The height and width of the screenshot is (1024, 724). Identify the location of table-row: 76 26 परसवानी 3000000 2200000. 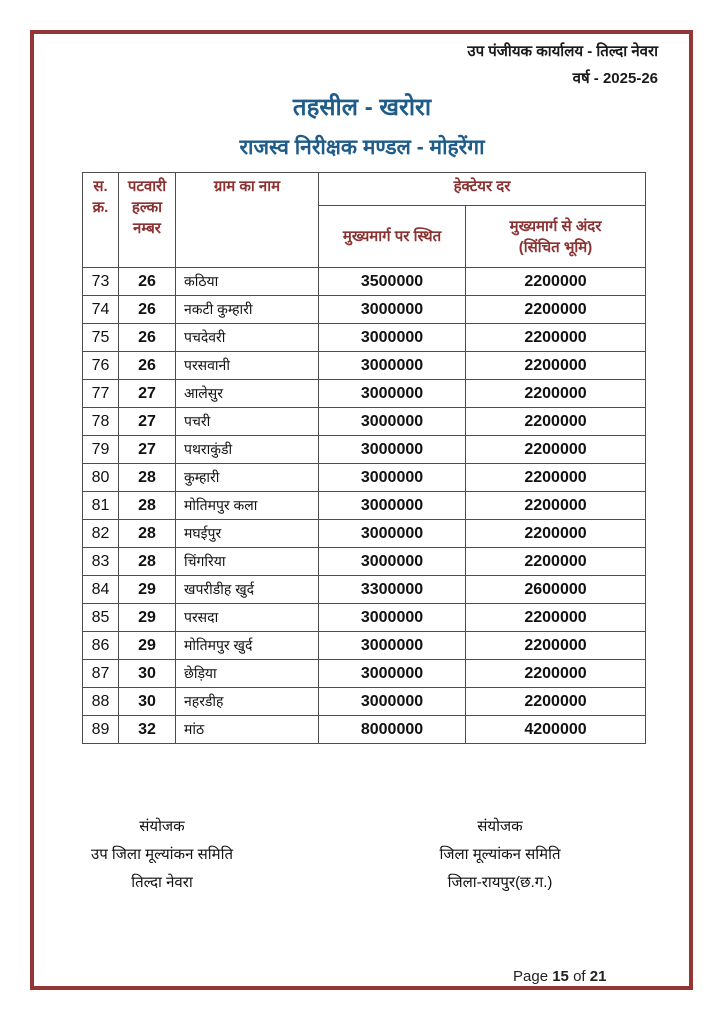
(364, 365).